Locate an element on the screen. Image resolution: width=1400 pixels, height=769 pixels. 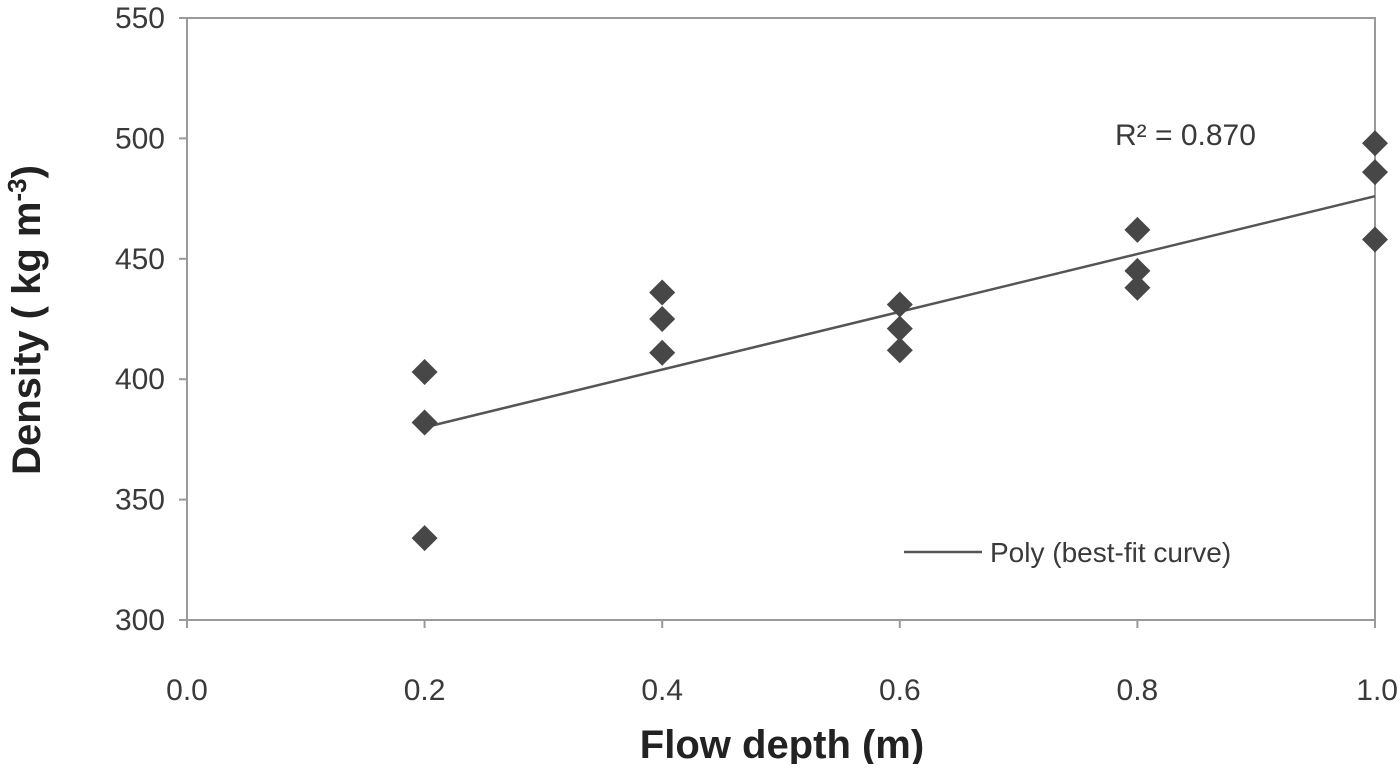
legend-label: Poly (best-fit curve) is located at coordinates (1110, 552).